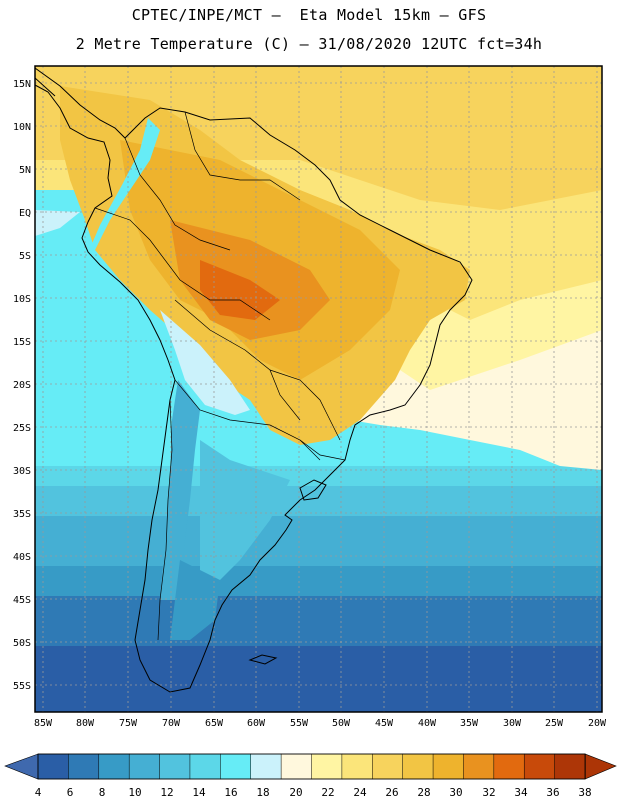 Image resolution: width=618 pixels, height=800 pixels. I want to click on colorbar-label: 22, so click(327, 792).